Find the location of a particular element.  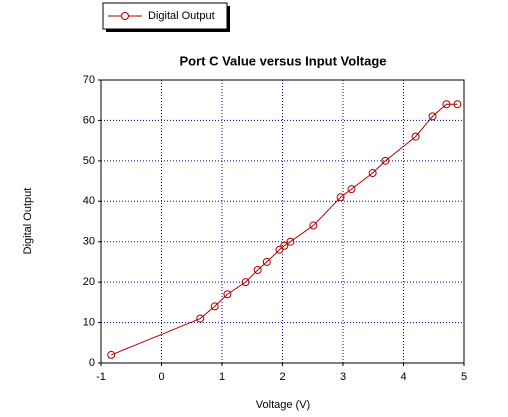

x-axis-label: Voltage (V) is located at coordinates (283, 405).